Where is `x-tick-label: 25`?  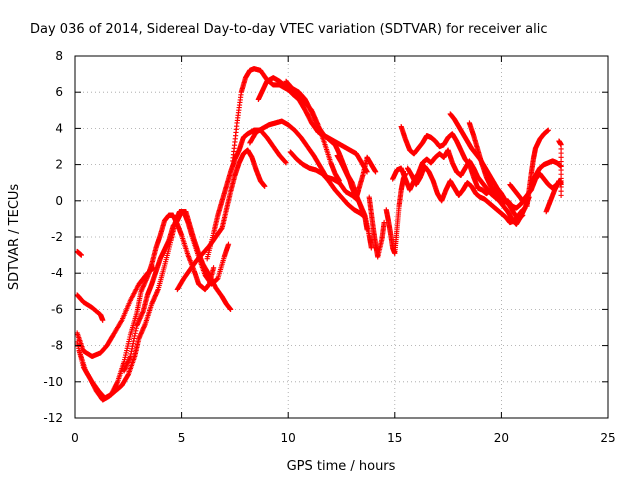
x-tick-label: 25 is located at coordinates (607, 438).